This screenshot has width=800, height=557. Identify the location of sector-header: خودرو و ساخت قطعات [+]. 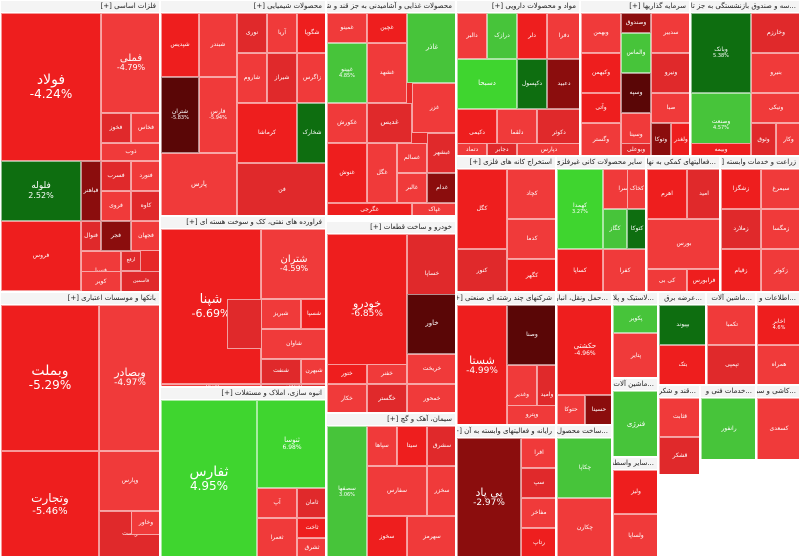
(391, 228).